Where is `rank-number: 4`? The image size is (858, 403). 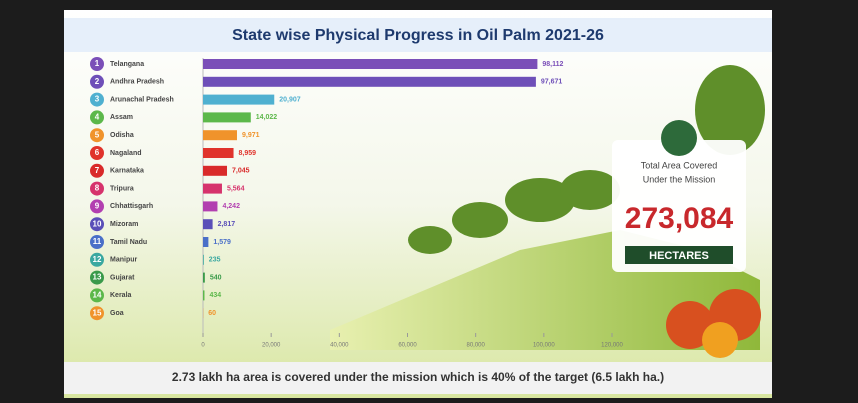
rank-number: 4 is located at coordinates (97, 117).